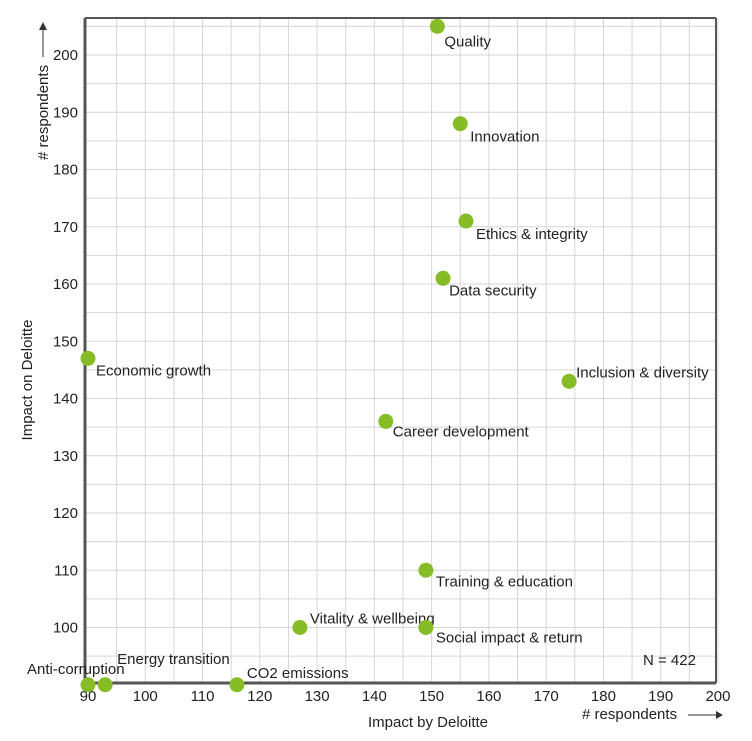 Image resolution: width=752 pixels, height=741 pixels. Describe the element at coordinates (65, 284) in the screenshot. I see `y-tick-label: 160` at that location.